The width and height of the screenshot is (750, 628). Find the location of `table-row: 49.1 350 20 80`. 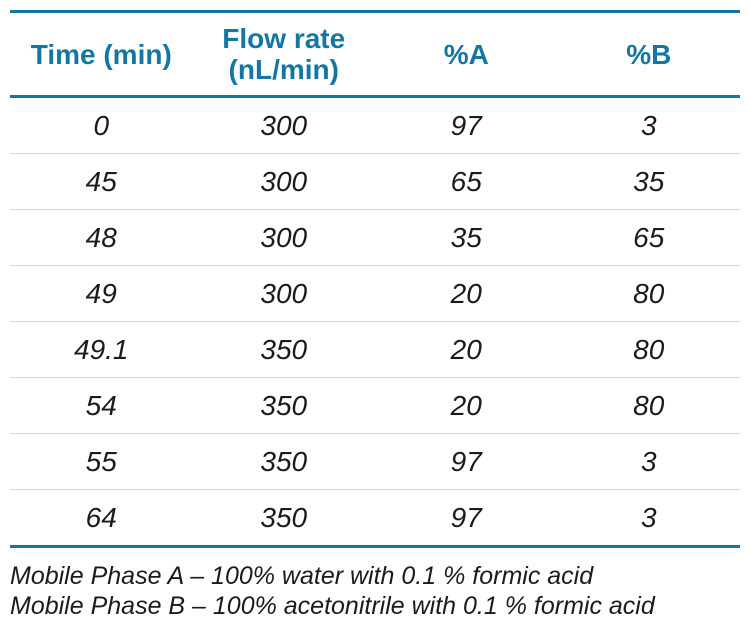

table-row: 49.1 350 20 80 is located at coordinates (375, 349).